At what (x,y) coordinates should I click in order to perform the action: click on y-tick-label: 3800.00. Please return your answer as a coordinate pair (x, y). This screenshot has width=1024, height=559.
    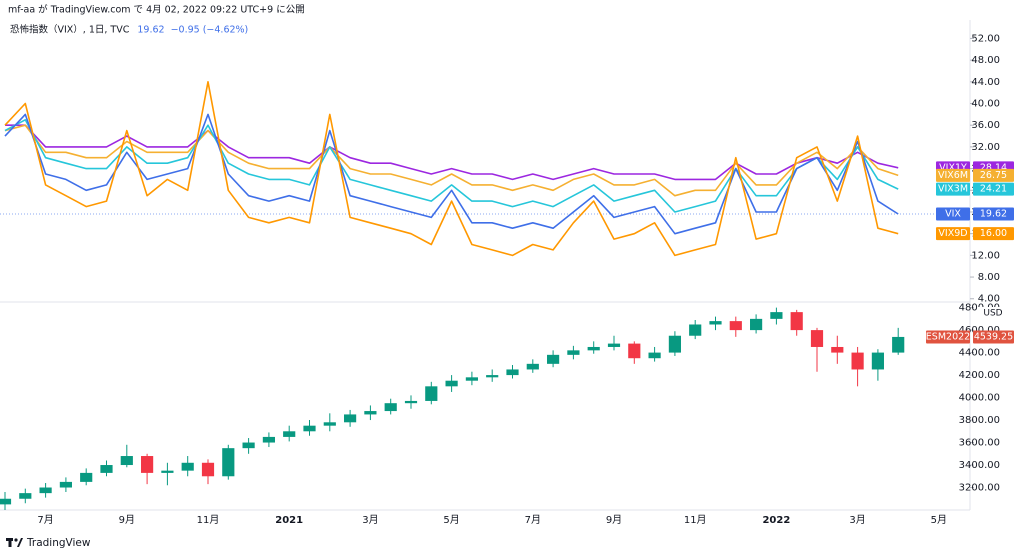
    Looking at the image, I should click on (979, 420).